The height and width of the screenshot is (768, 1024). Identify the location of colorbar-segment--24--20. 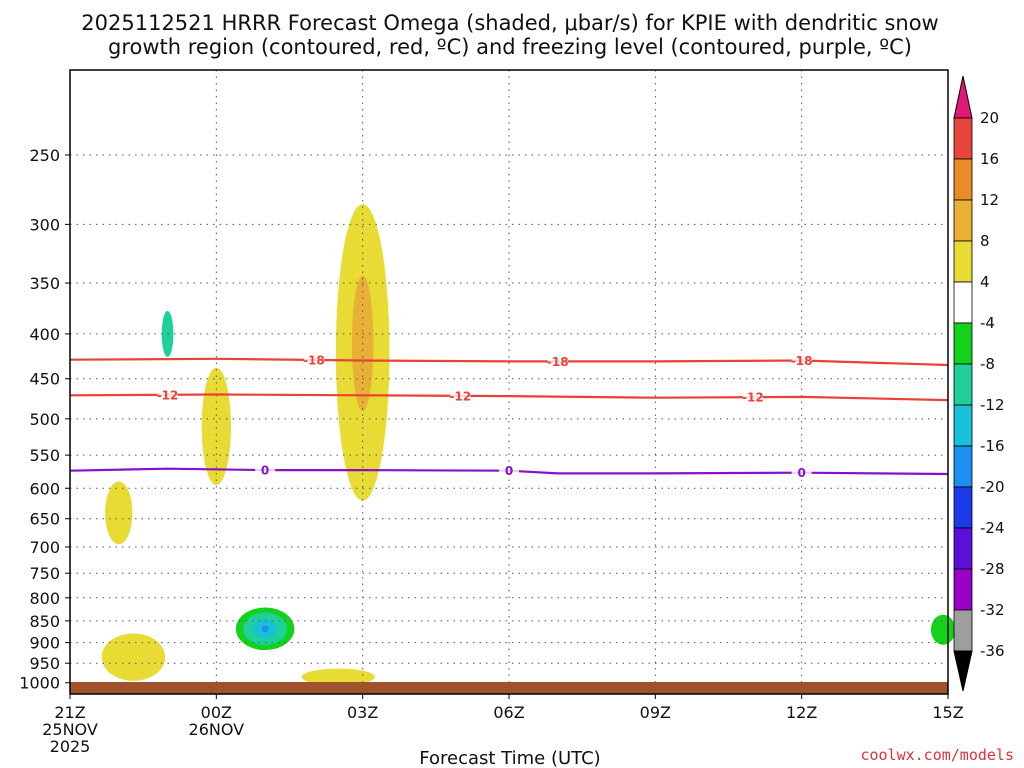
(963, 507).